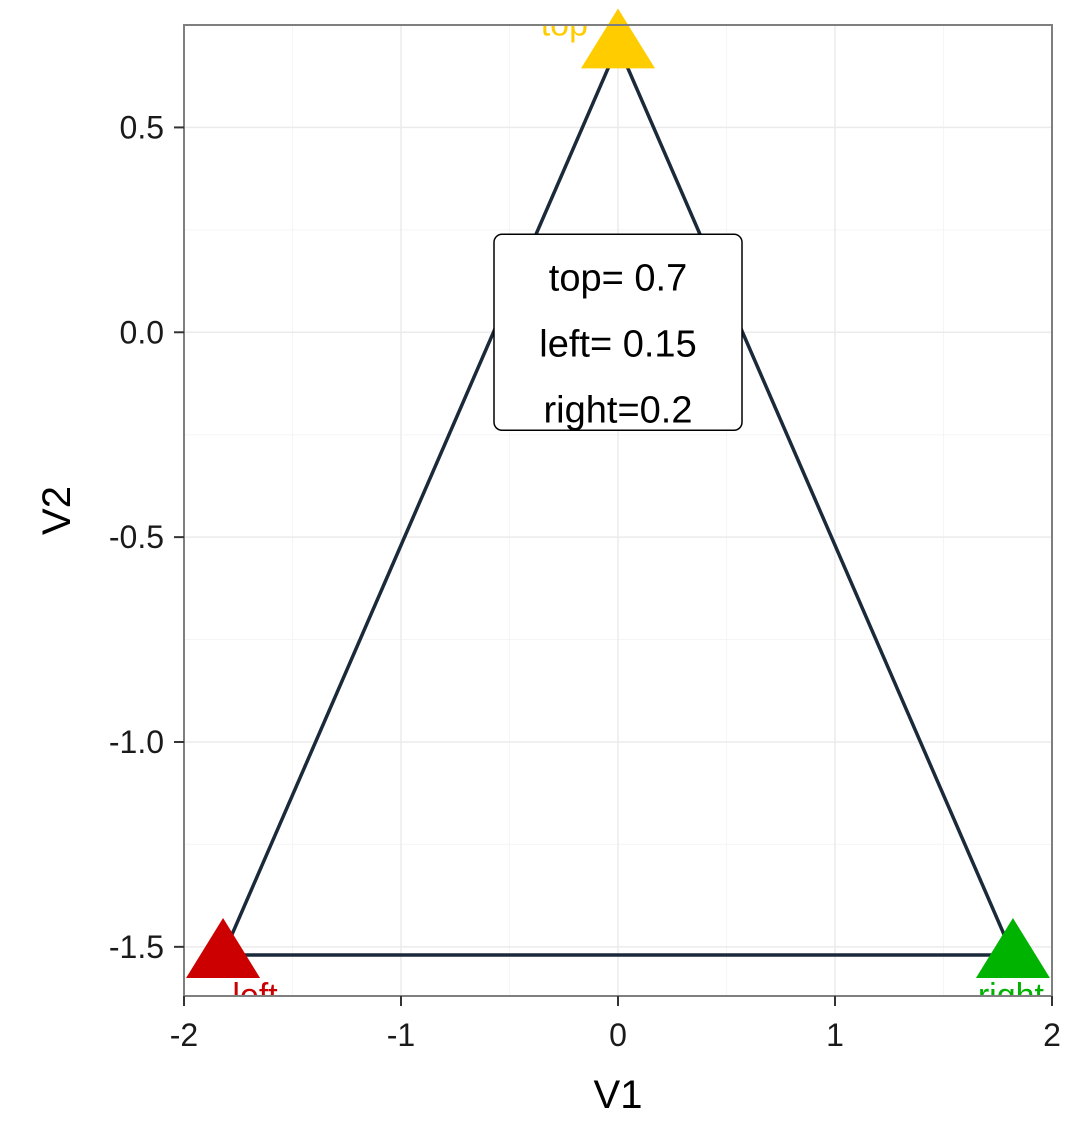 This screenshot has width=1078, height=1143. I want to click on x-tick-label: -2, so click(184, 1035).